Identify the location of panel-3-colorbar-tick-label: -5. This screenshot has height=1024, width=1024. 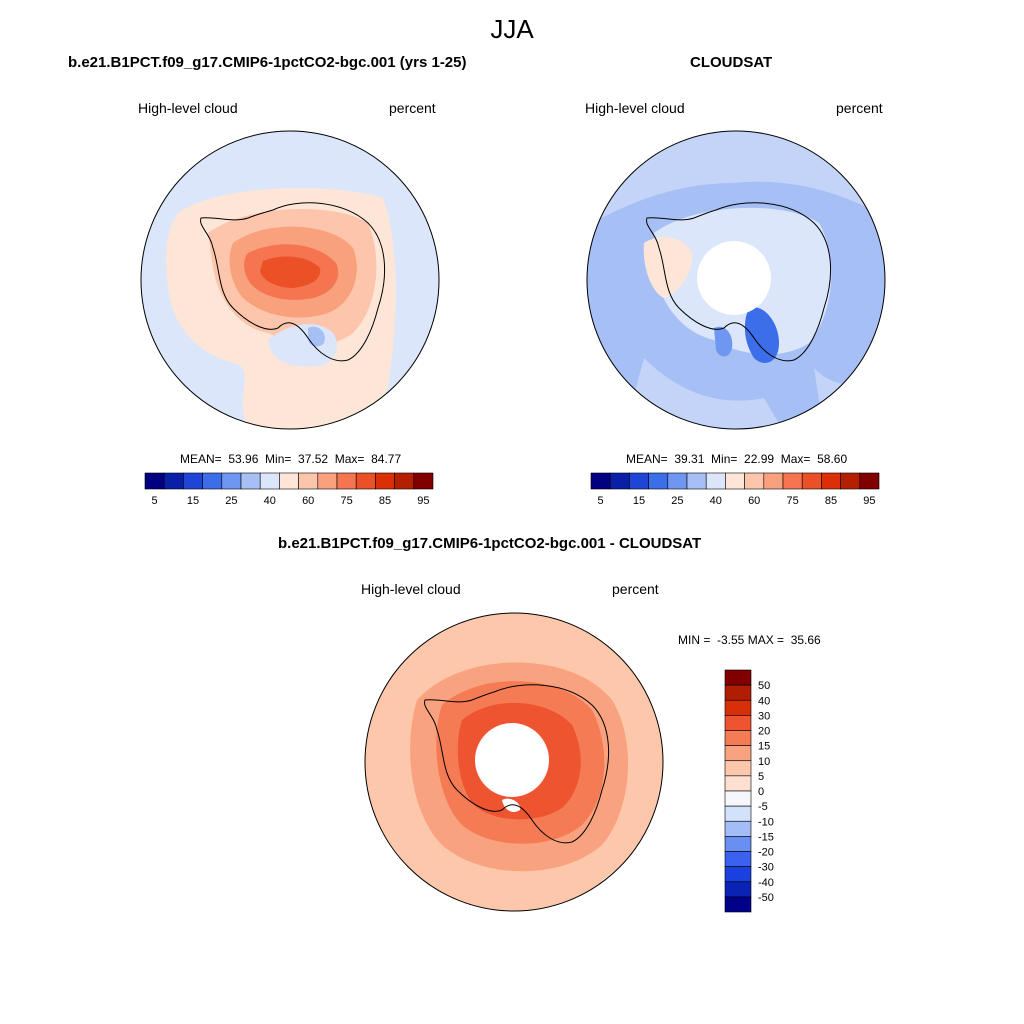
(763, 807).